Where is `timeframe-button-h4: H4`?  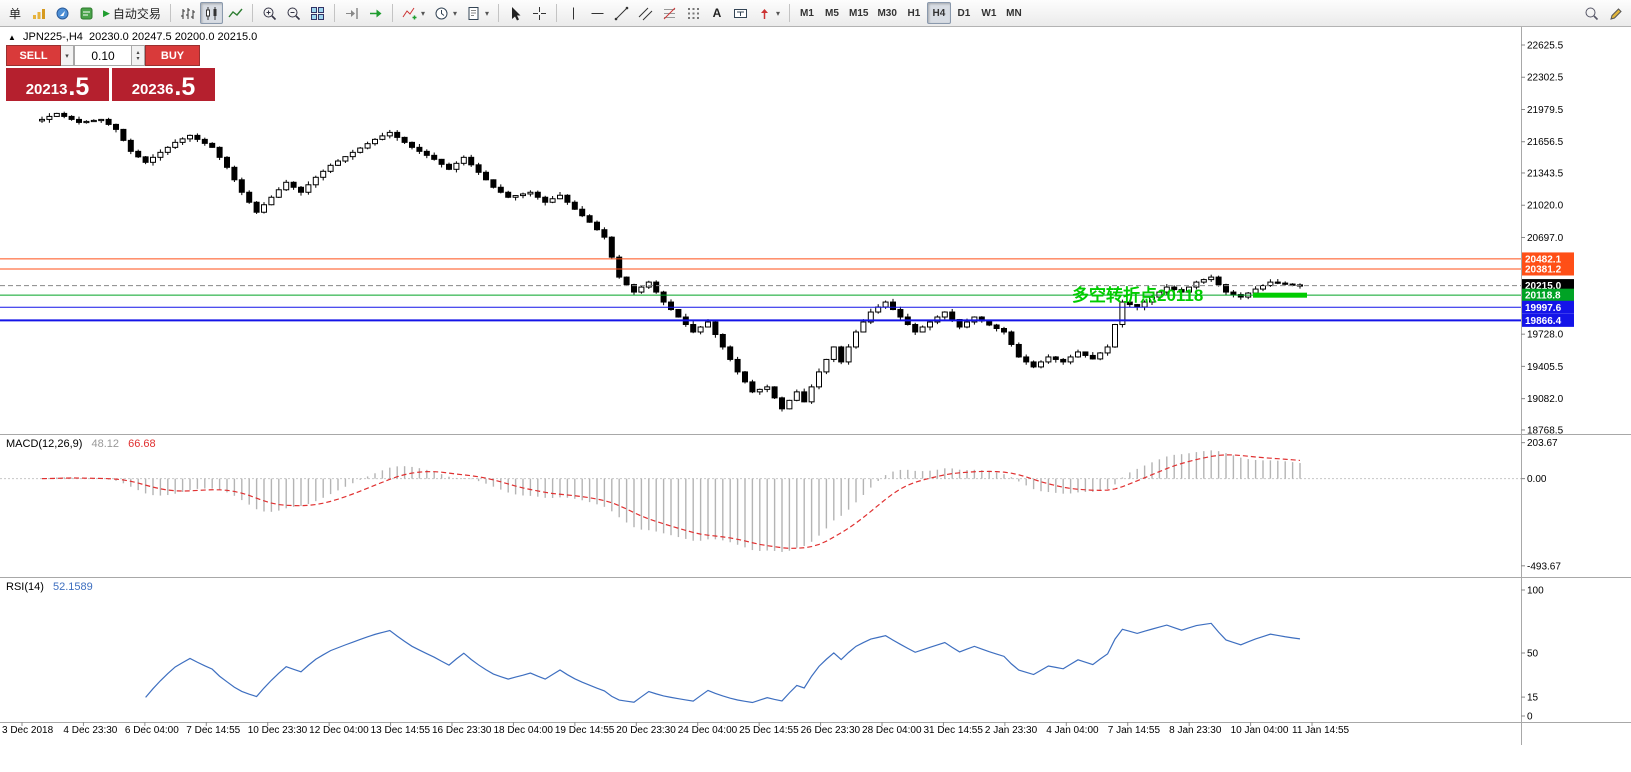 timeframe-button-h4: H4 is located at coordinates (938, 13).